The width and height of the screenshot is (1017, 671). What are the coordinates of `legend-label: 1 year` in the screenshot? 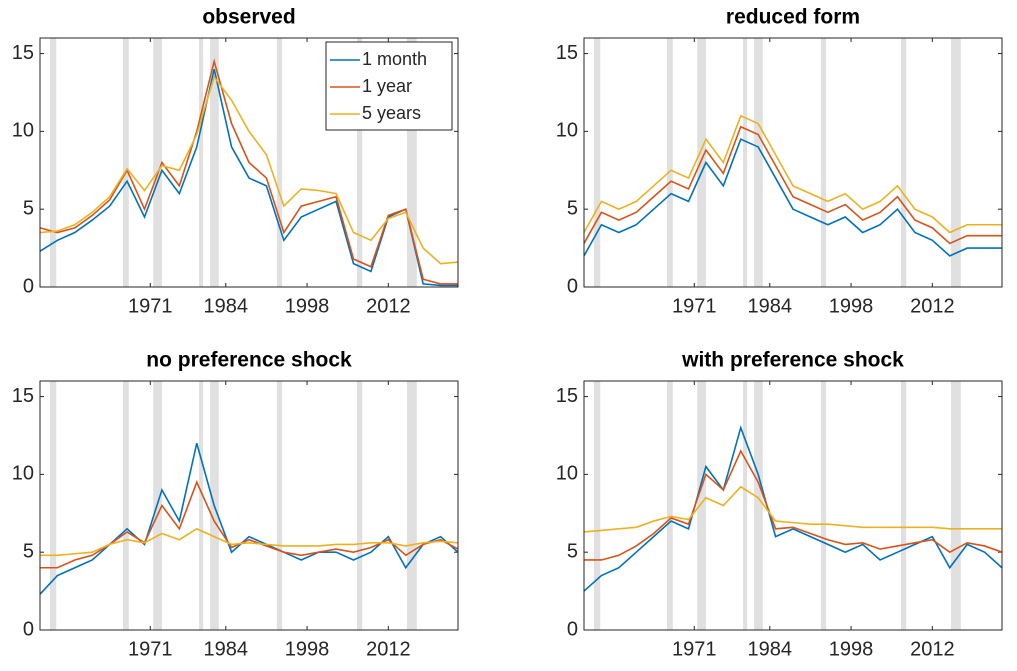 It's located at (387, 86).